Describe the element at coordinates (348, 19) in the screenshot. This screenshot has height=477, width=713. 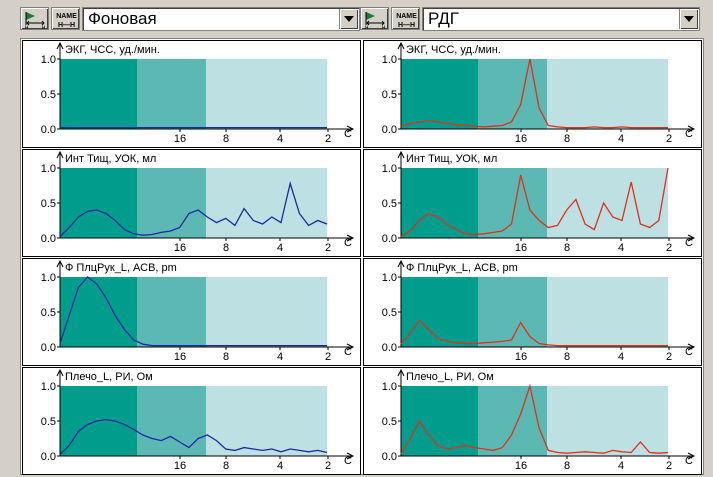
I see `left-dropdown-button` at that location.